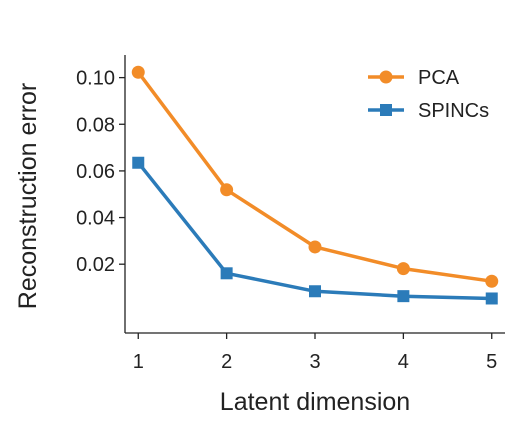 This screenshot has height=423, width=516. Describe the element at coordinates (428, 94) in the screenshot. I see `legend: PCA SPINCs` at that location.